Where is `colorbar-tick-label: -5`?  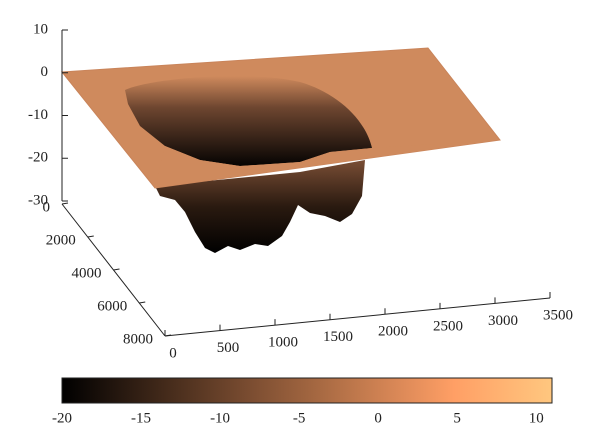 colorbar-tick-label: -5 is located at coordinates (299, 418).